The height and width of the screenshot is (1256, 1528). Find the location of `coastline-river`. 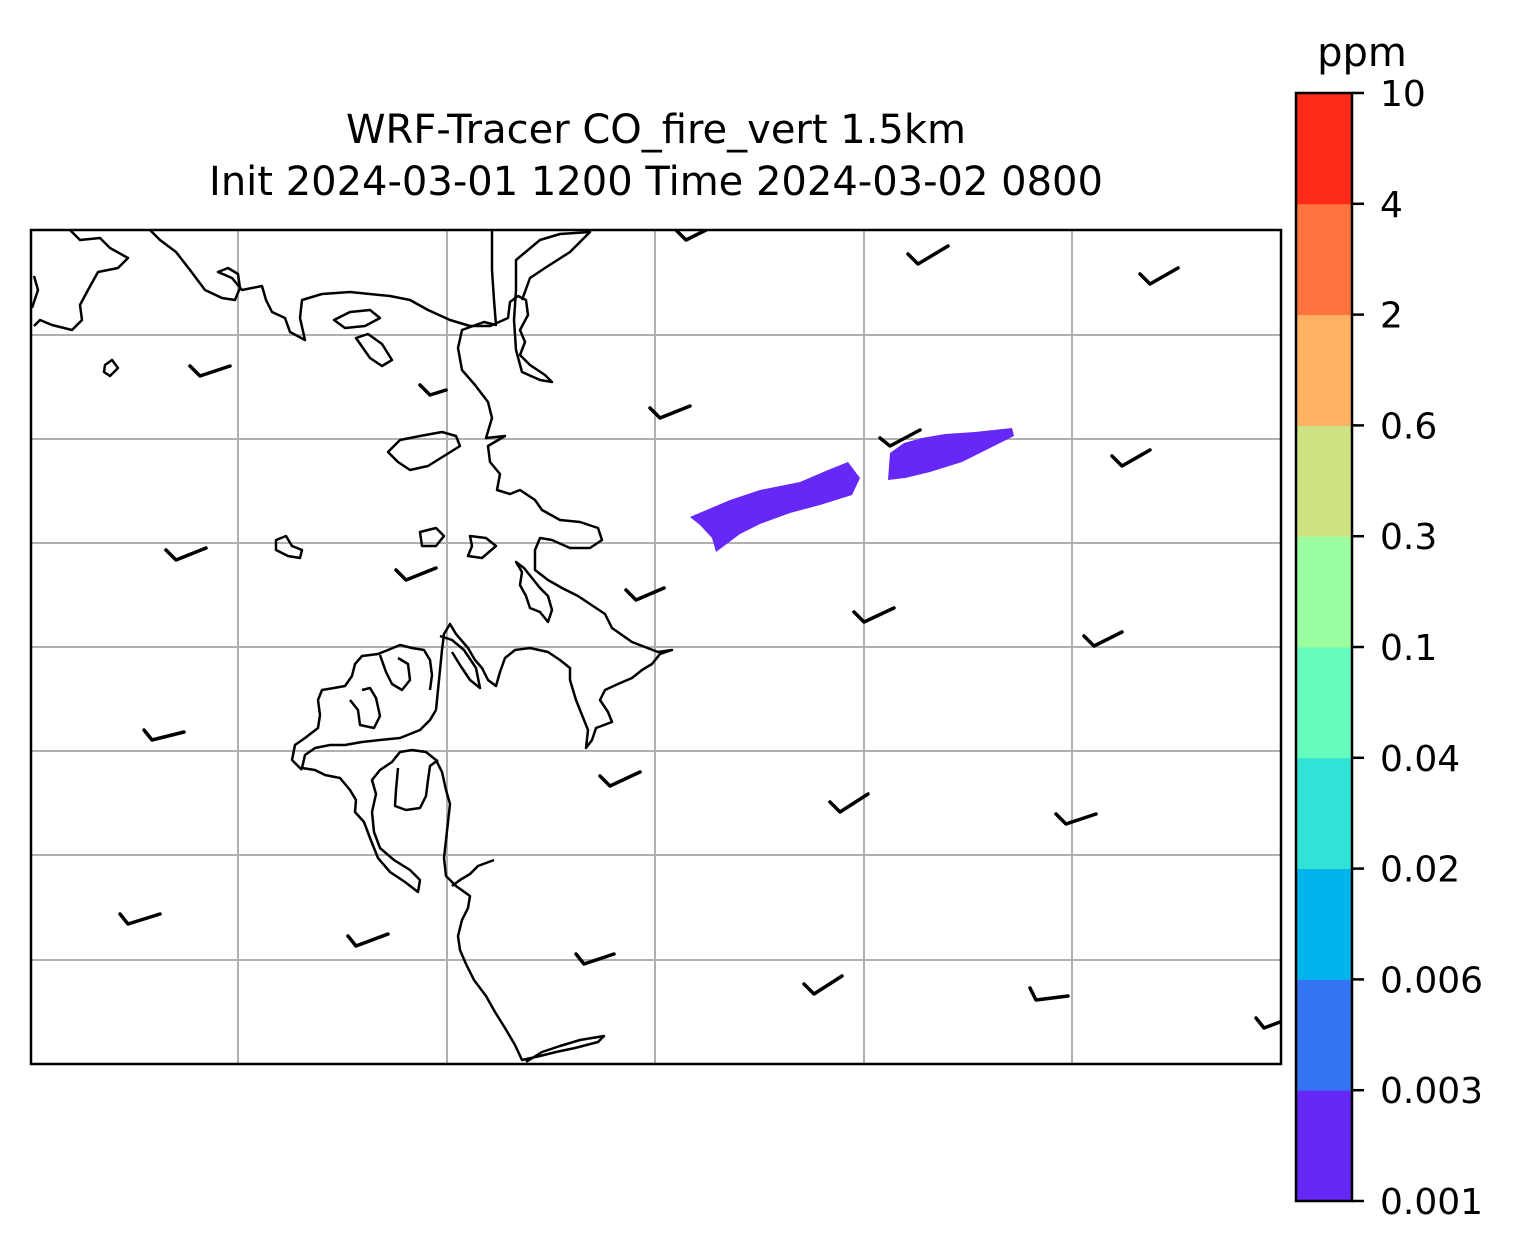

coastline-river is located at coordinates (444, 823).